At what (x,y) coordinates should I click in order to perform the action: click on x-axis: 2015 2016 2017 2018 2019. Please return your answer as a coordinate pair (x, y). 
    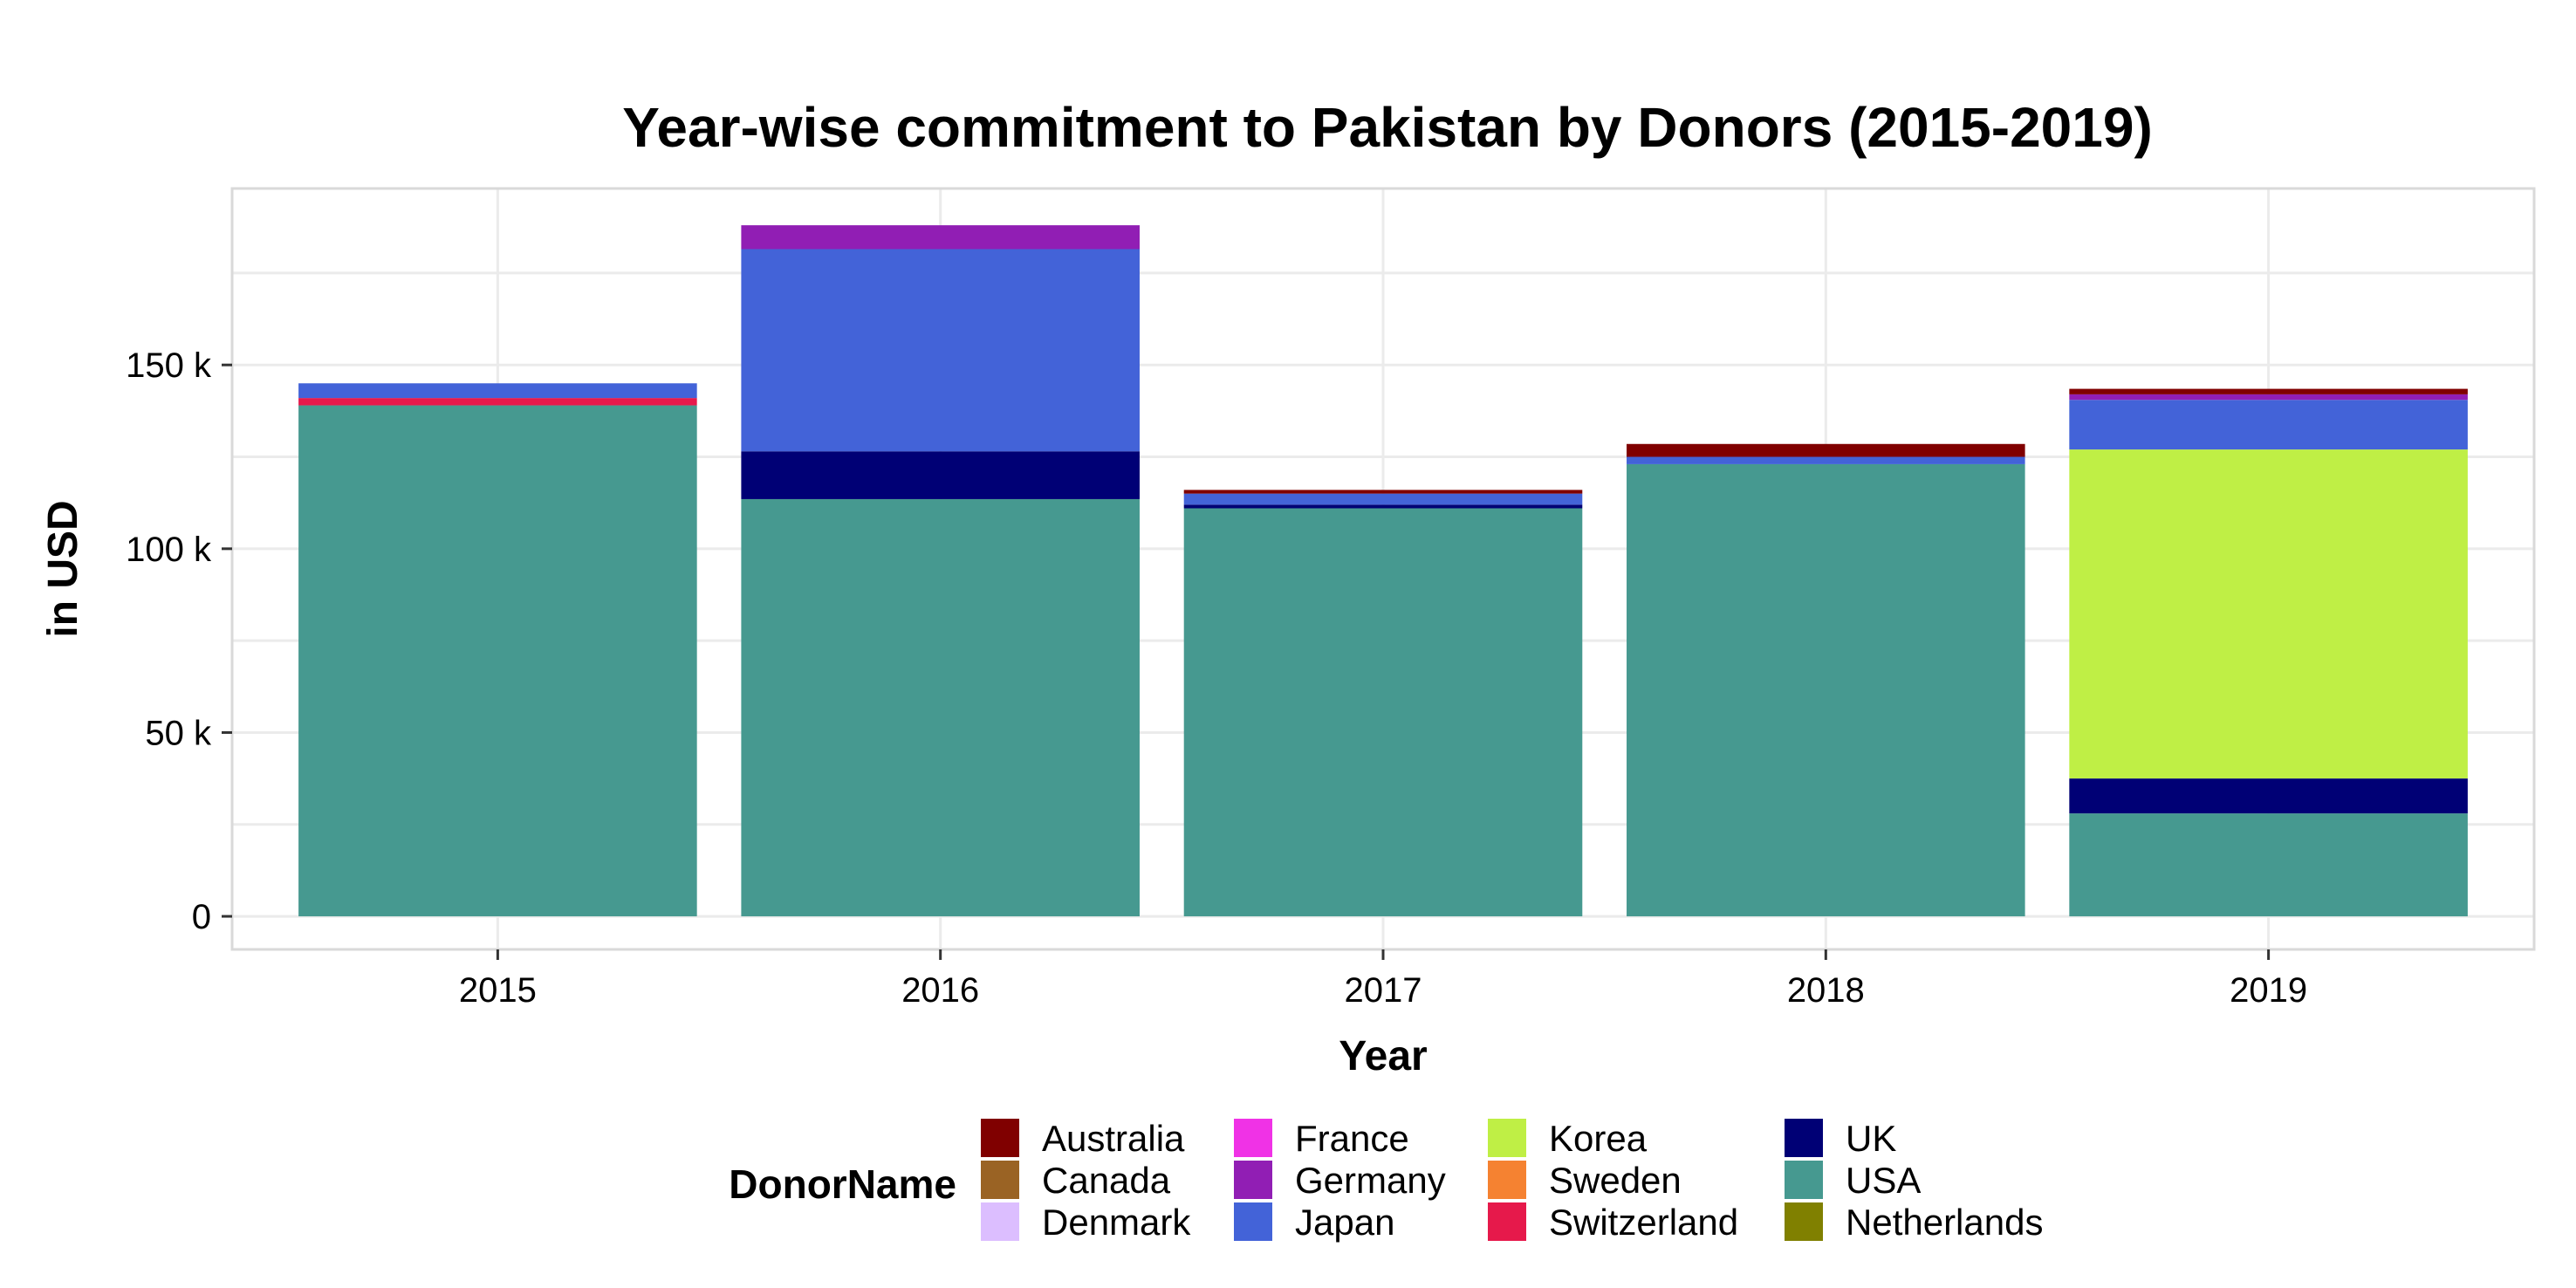
    Looking at the image, I should click on (1383, 979).